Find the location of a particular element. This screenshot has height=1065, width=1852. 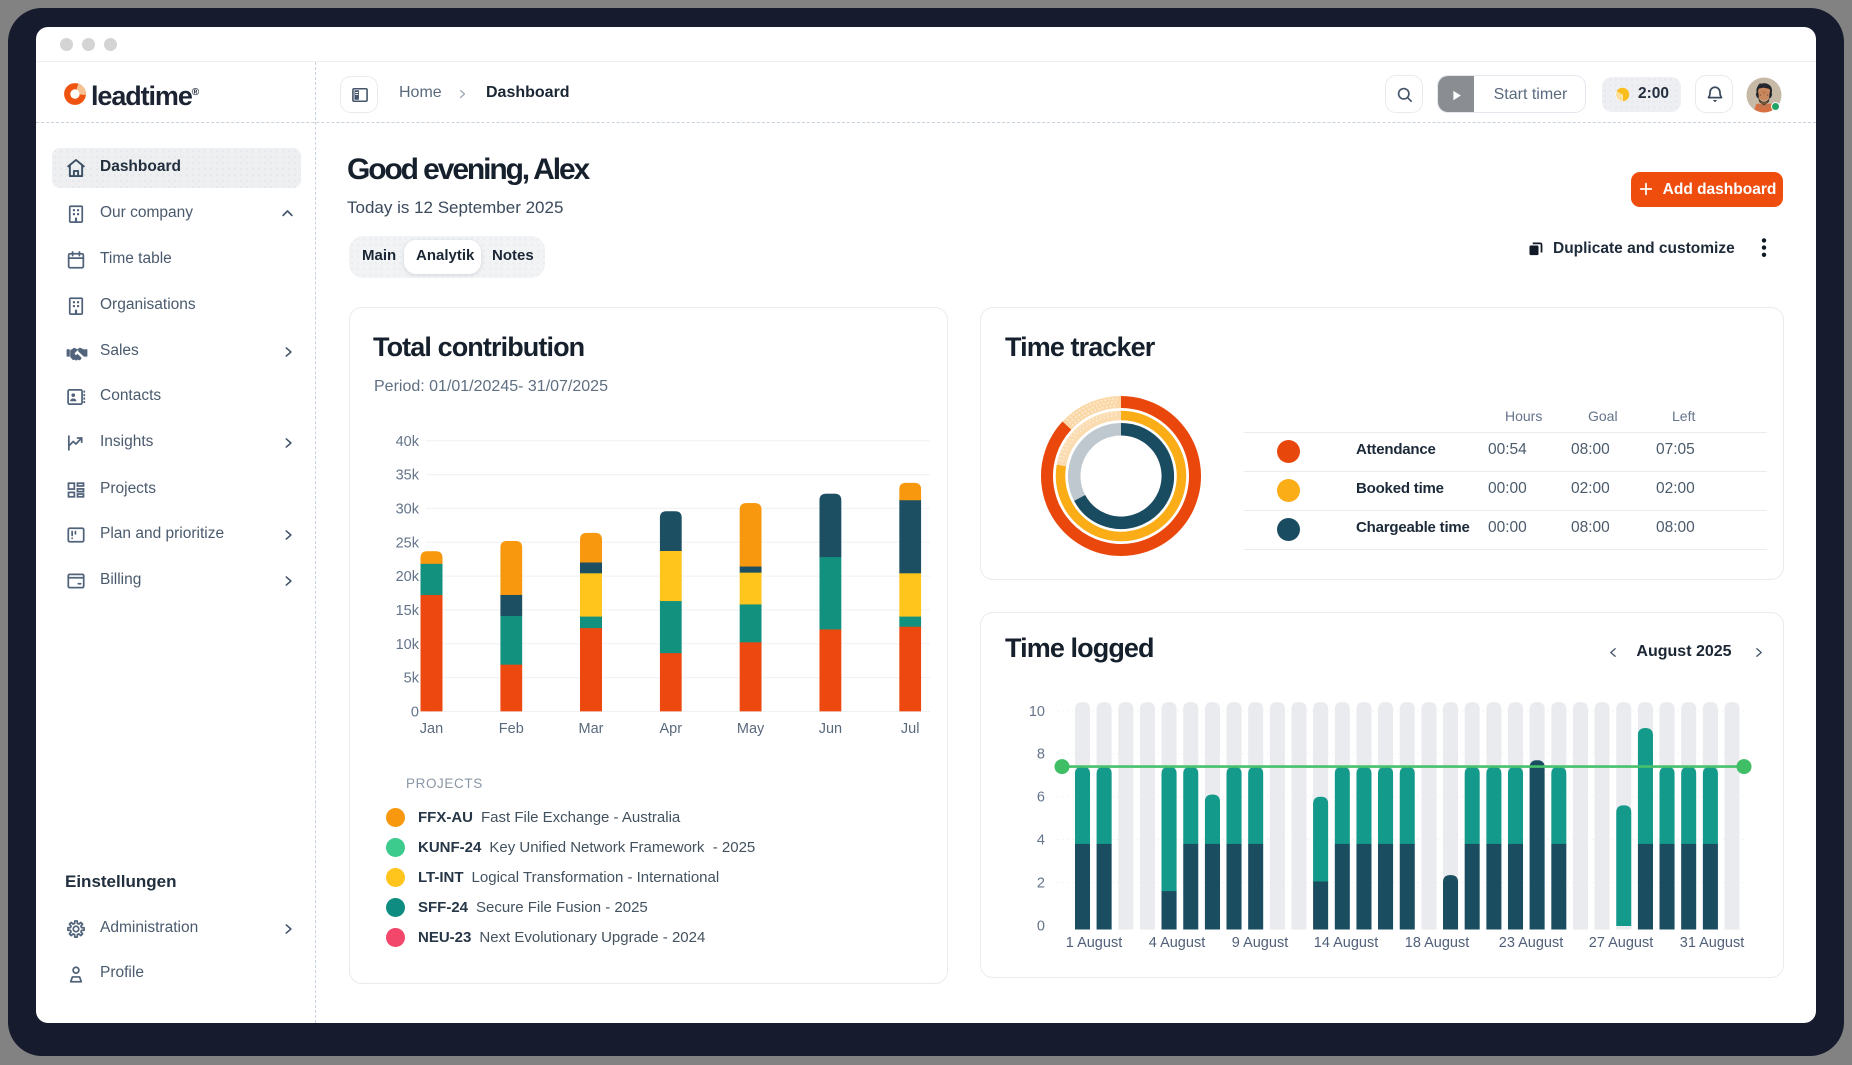

svg-text: Jan is located at coordinates (431, 729).